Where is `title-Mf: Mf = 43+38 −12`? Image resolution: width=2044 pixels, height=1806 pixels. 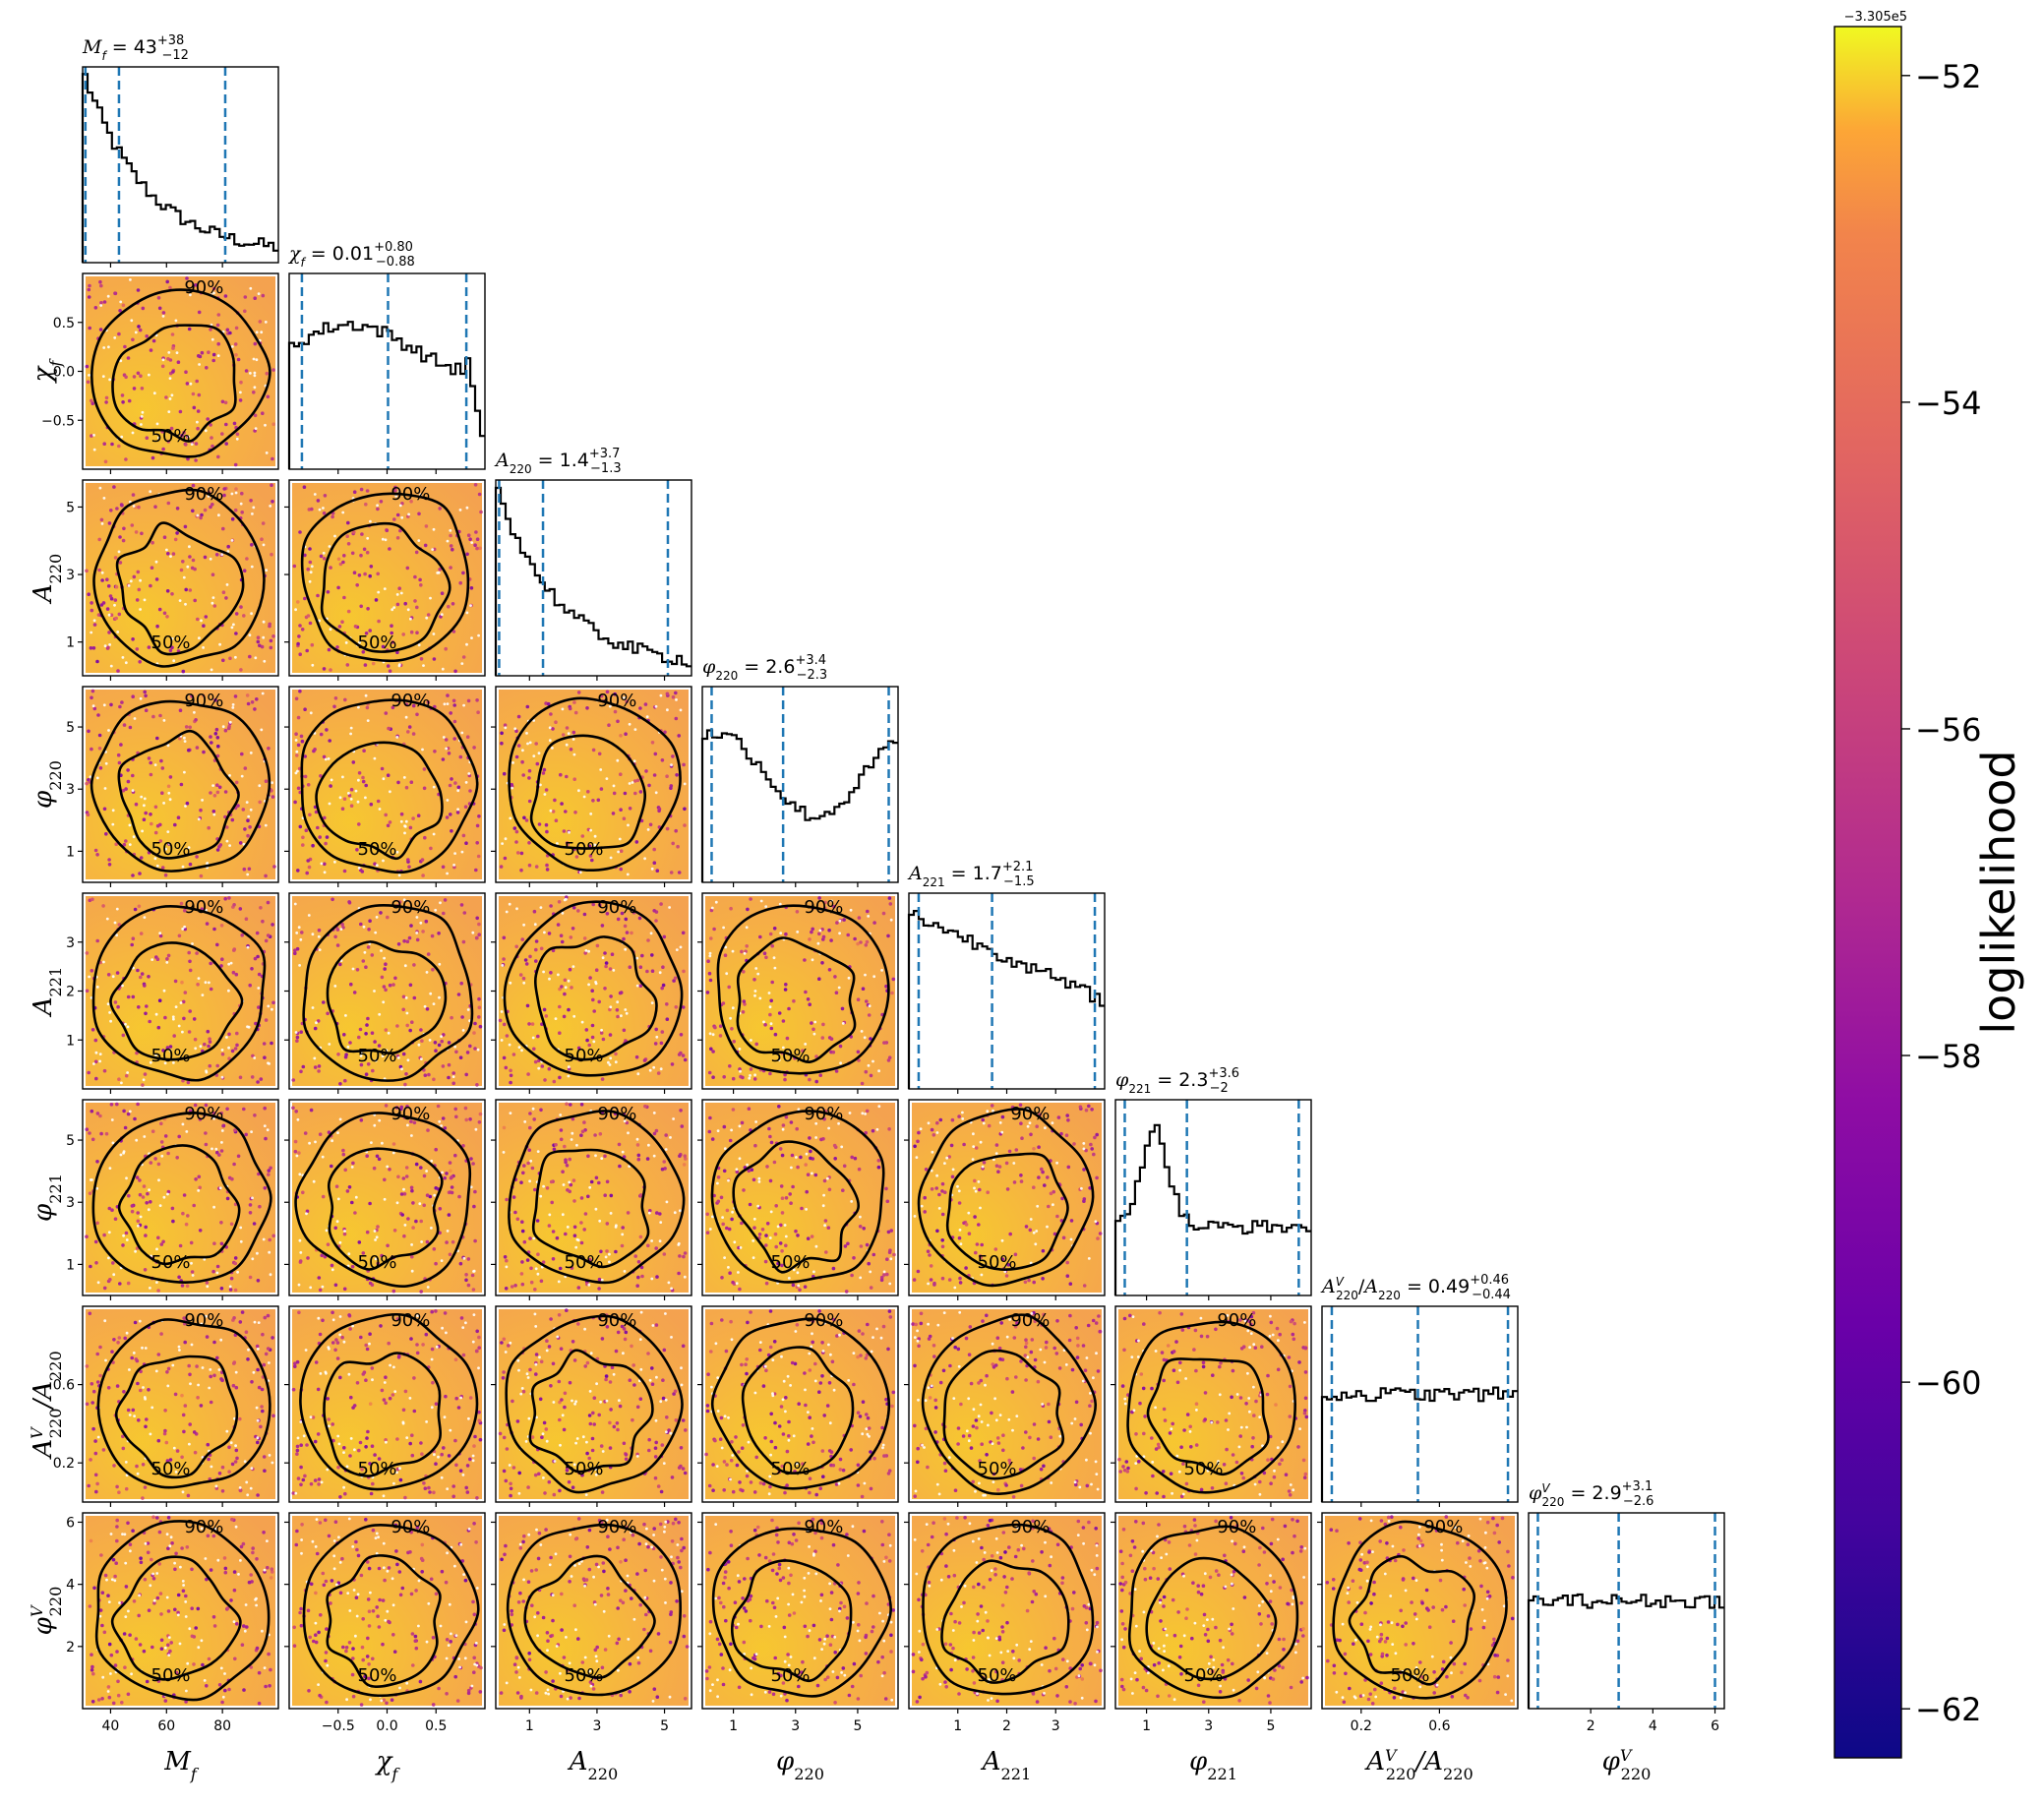 title-Mf: Mf = 43+38 −12 is located at coordinates (135, 48).